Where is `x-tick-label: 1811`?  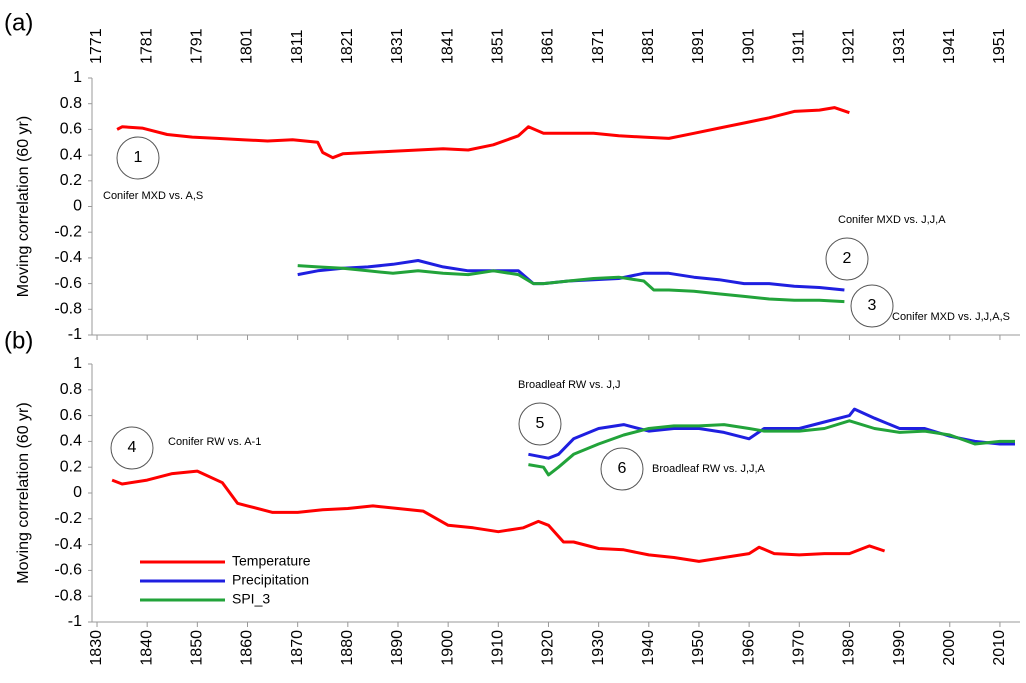
x-tick-label: 1811 is located at coordinates (297, 46).